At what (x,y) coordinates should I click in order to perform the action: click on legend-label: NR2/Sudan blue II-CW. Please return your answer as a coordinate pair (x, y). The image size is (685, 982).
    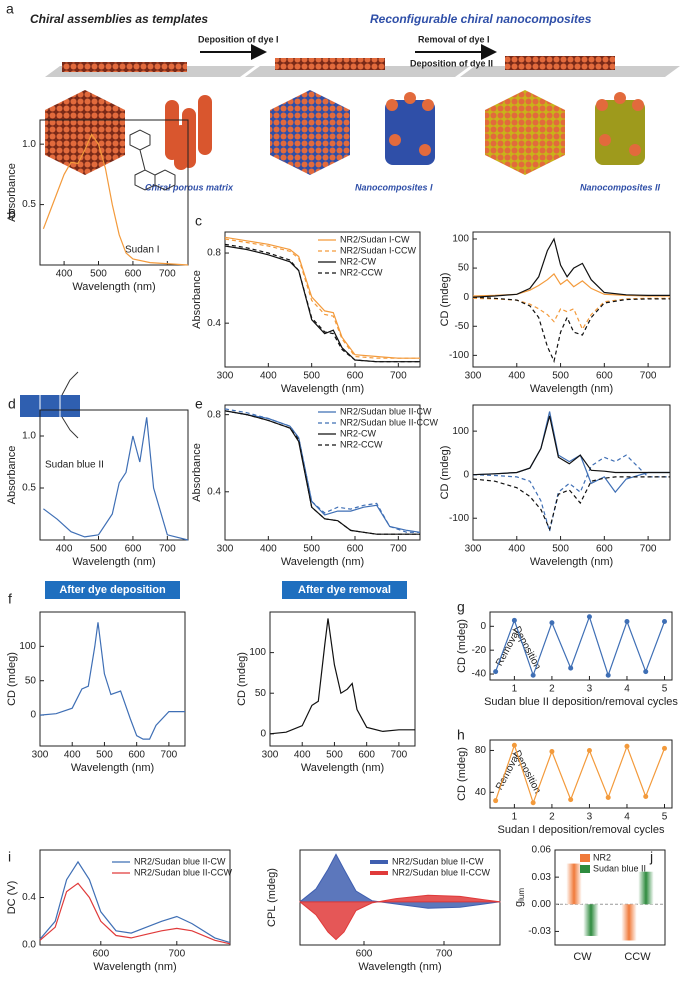
    Looking at the image, I should click on (438, 861).